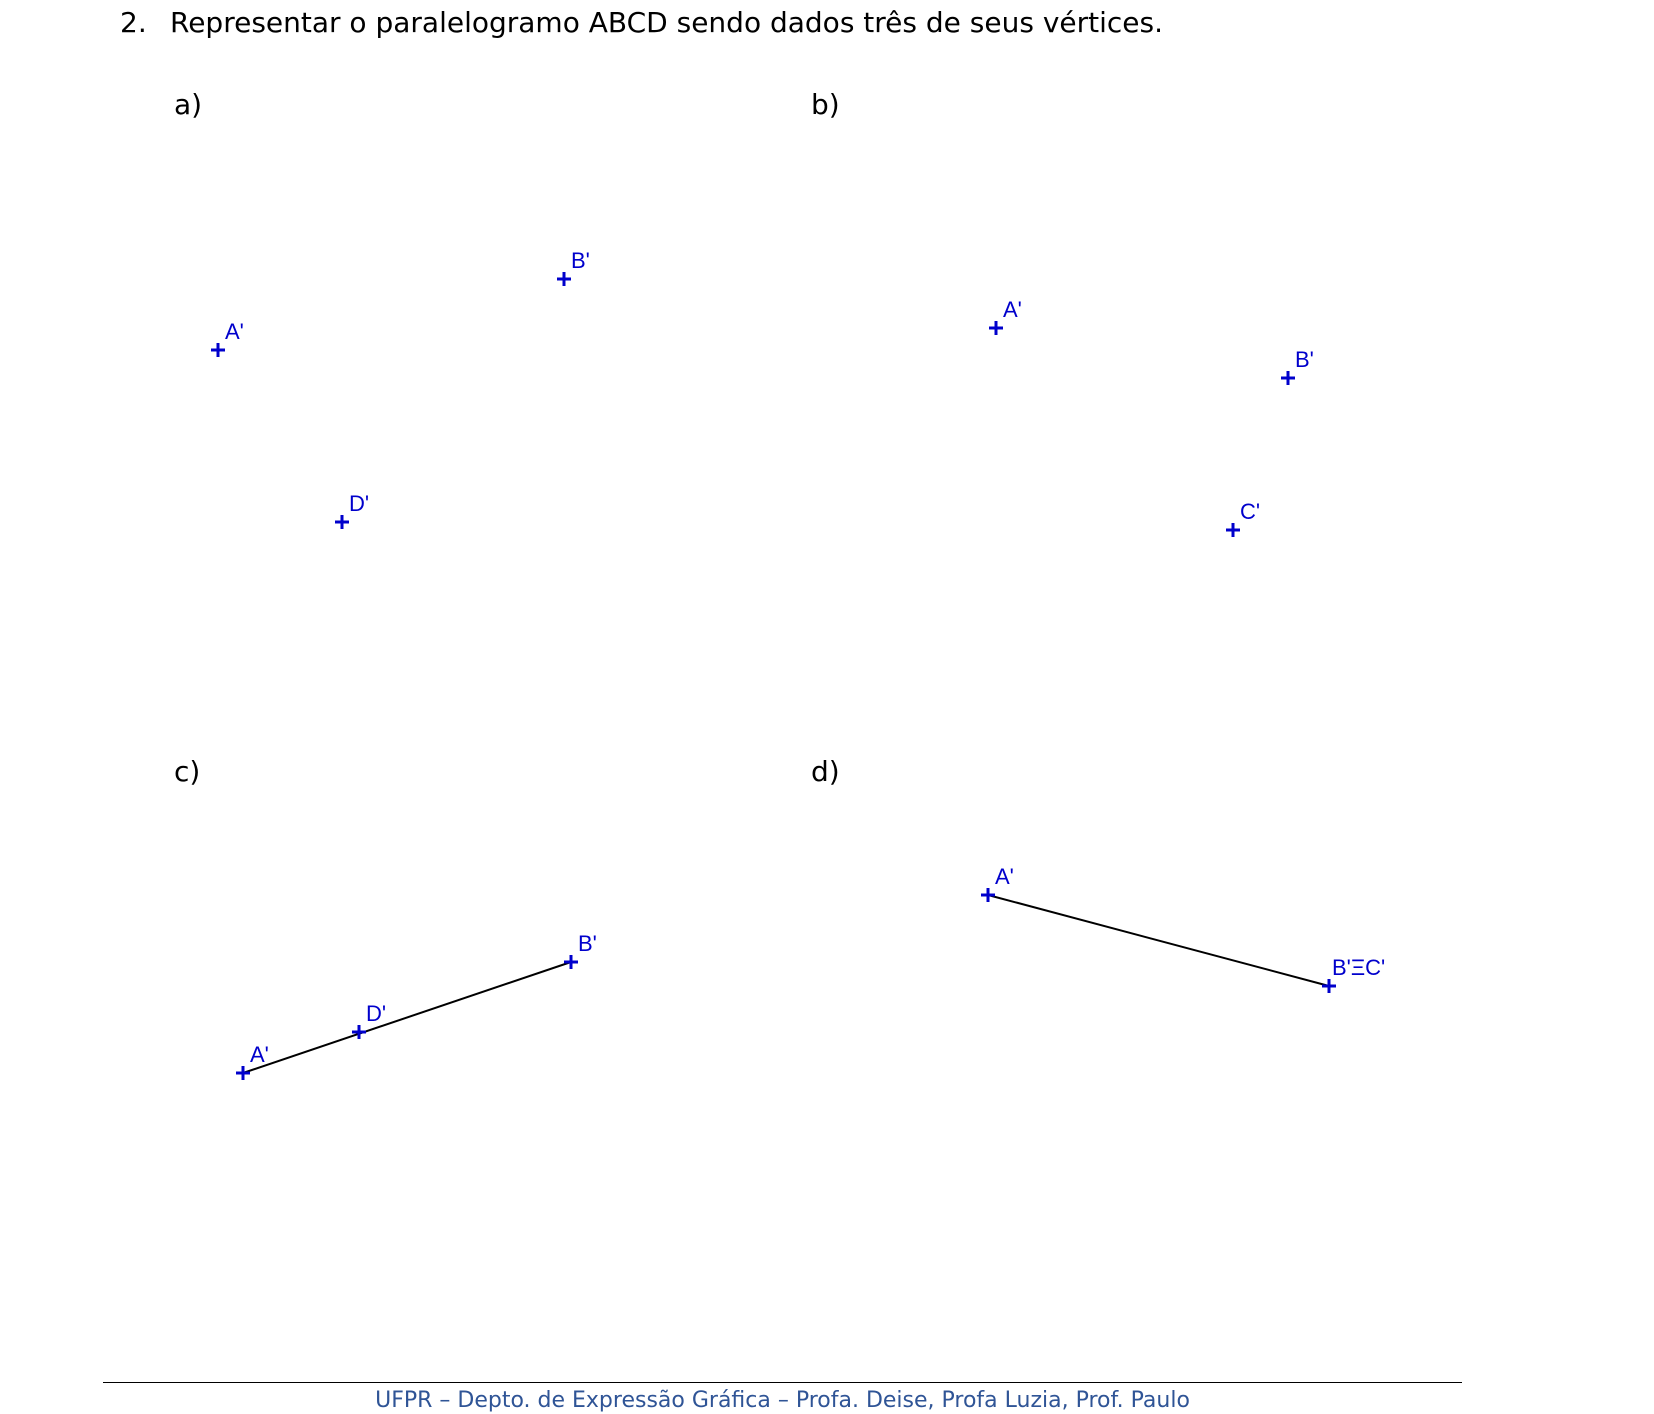 This screenshot has height=1414, width=1654. I want to click on part-a-point-a: A', so click(227, 338).